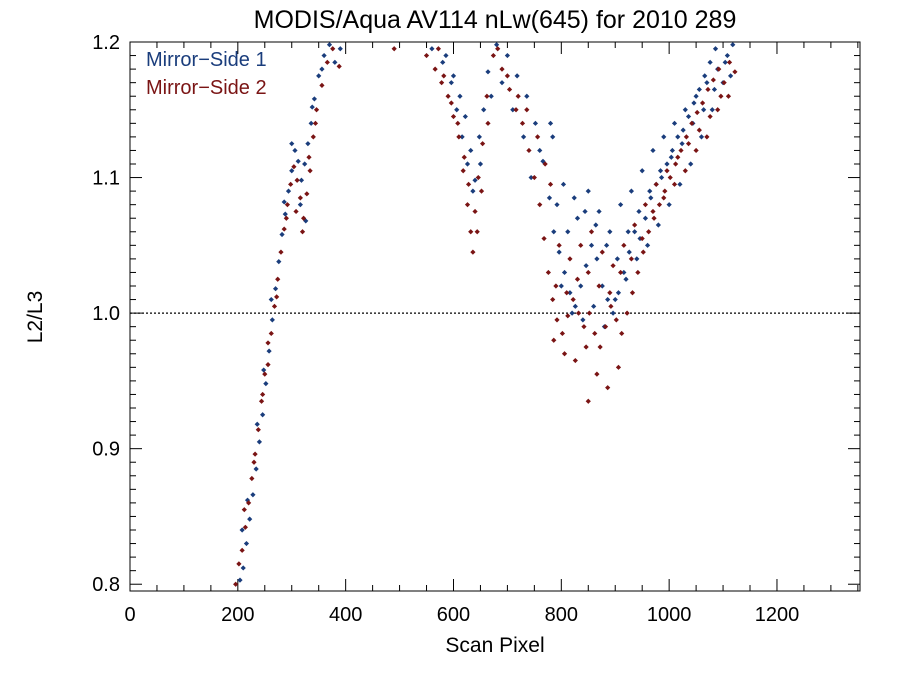  Describe the element at coordinates (237, 615) in the screenshot. I see `x-tick-label: 200` at that location.